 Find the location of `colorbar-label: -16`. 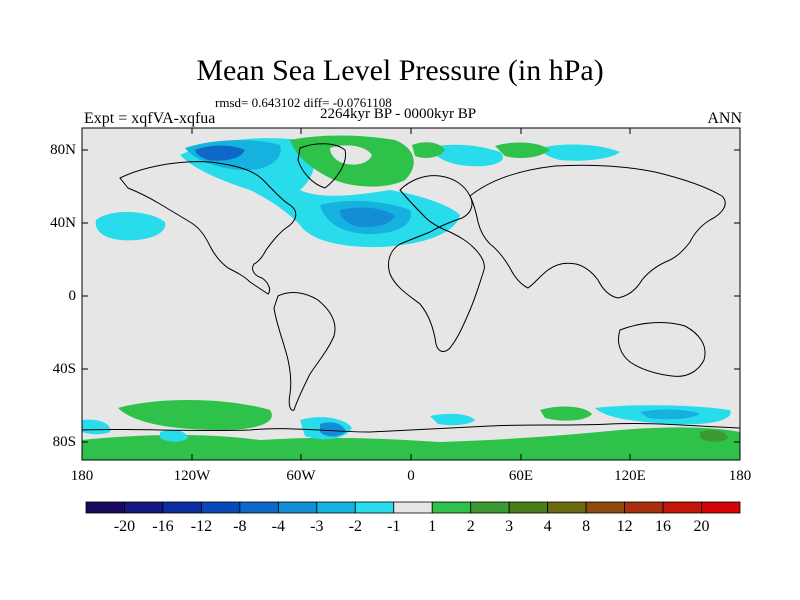

colorbar-label: -16 is located at coordinates (163, 526).